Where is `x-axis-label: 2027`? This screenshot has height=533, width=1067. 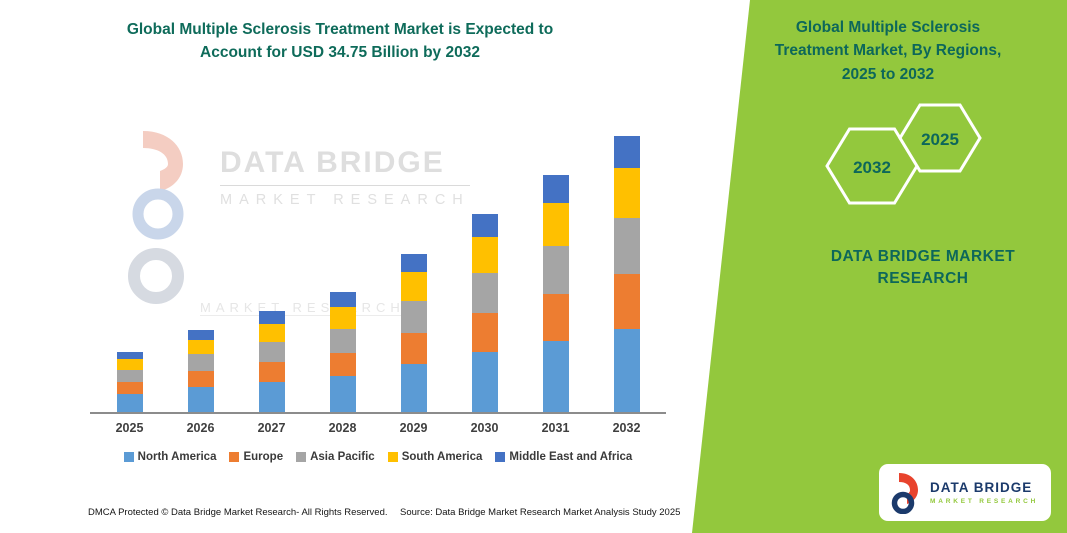
x-axis-label: 2027 is located at coordinates (271, 427).